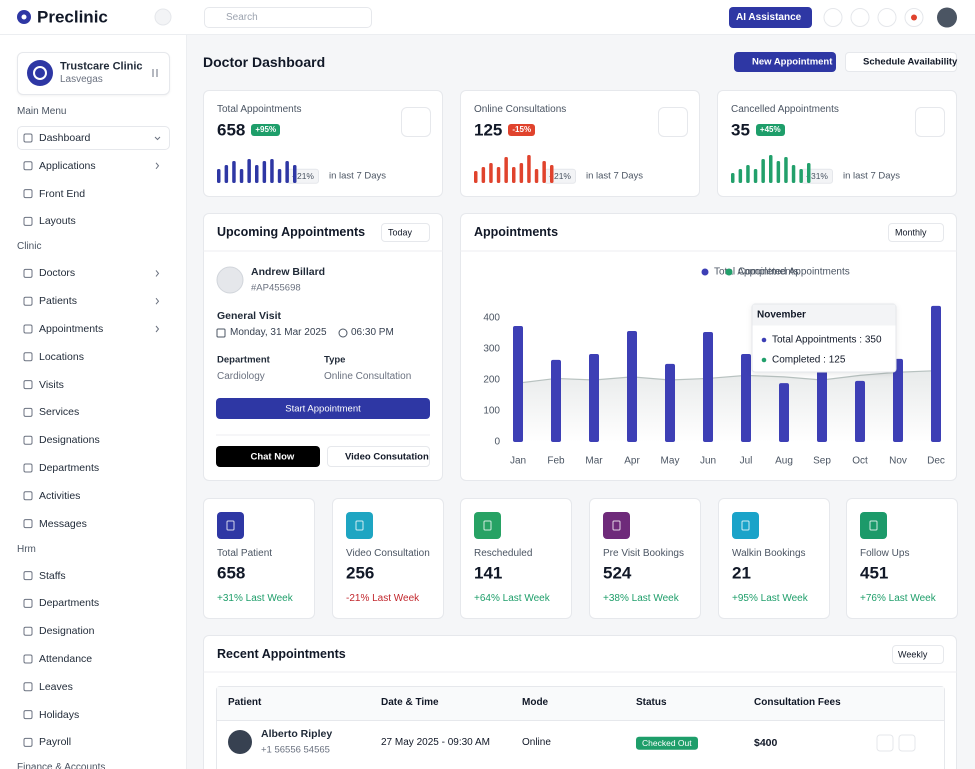  I want to click on field-value: Online Consultation, so click(368, 376).